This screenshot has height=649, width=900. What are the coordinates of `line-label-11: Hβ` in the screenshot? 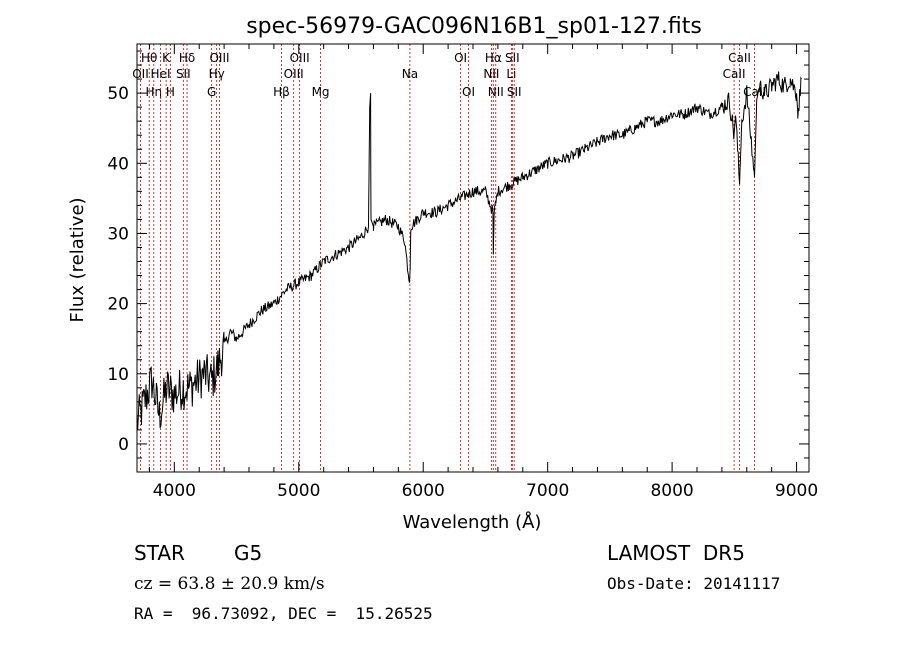 It's located at (281, 92).